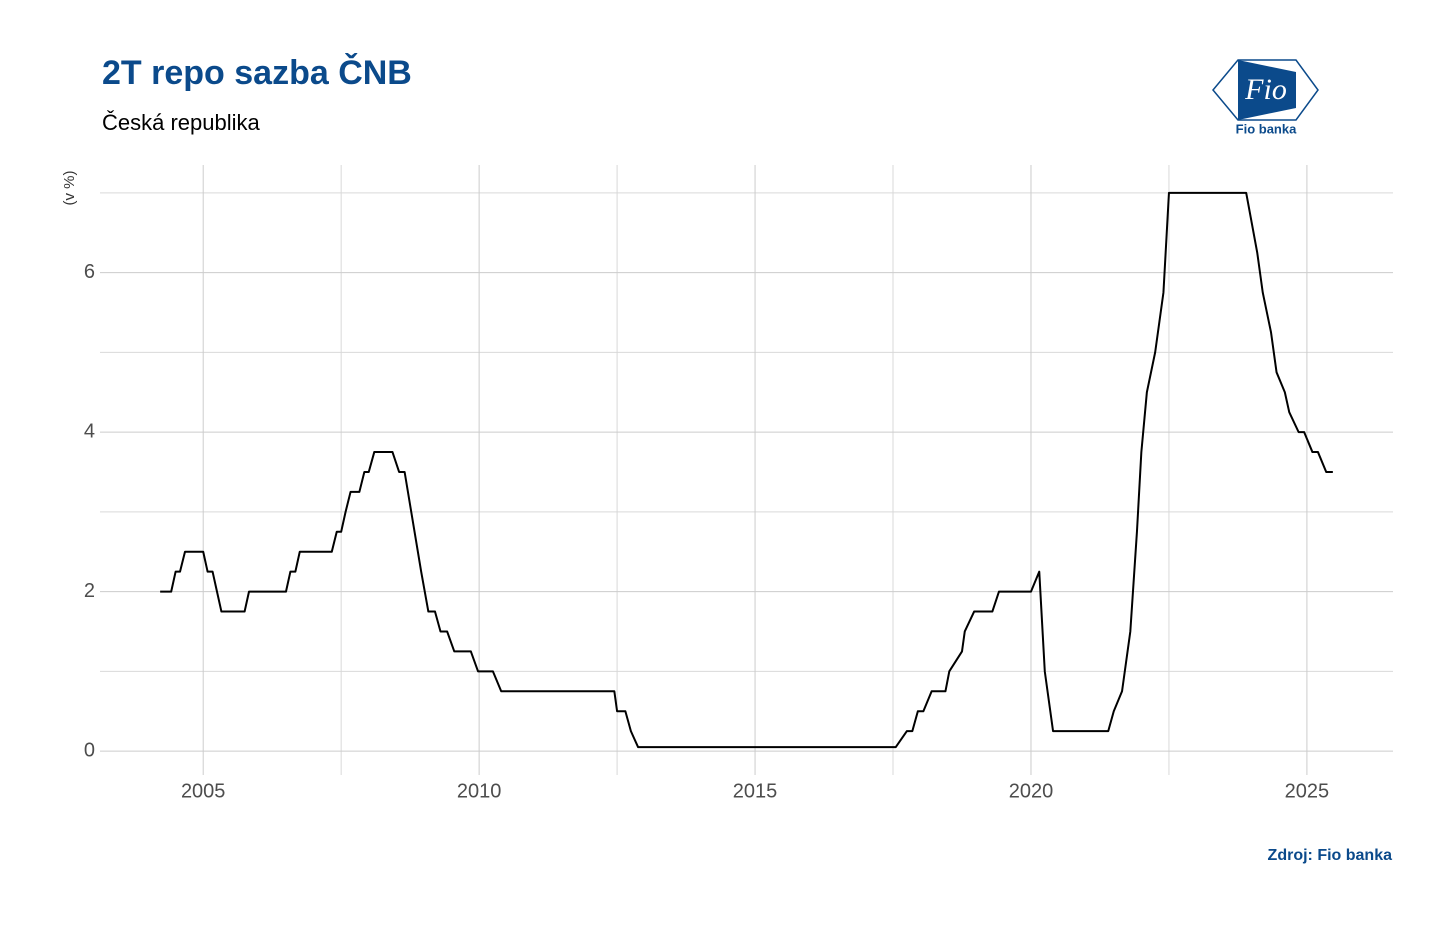 The image size is (1453, 925). Describe the element at coordinates (89, 750) in the screenshot. I see `y-tick-label: 0` at that location.